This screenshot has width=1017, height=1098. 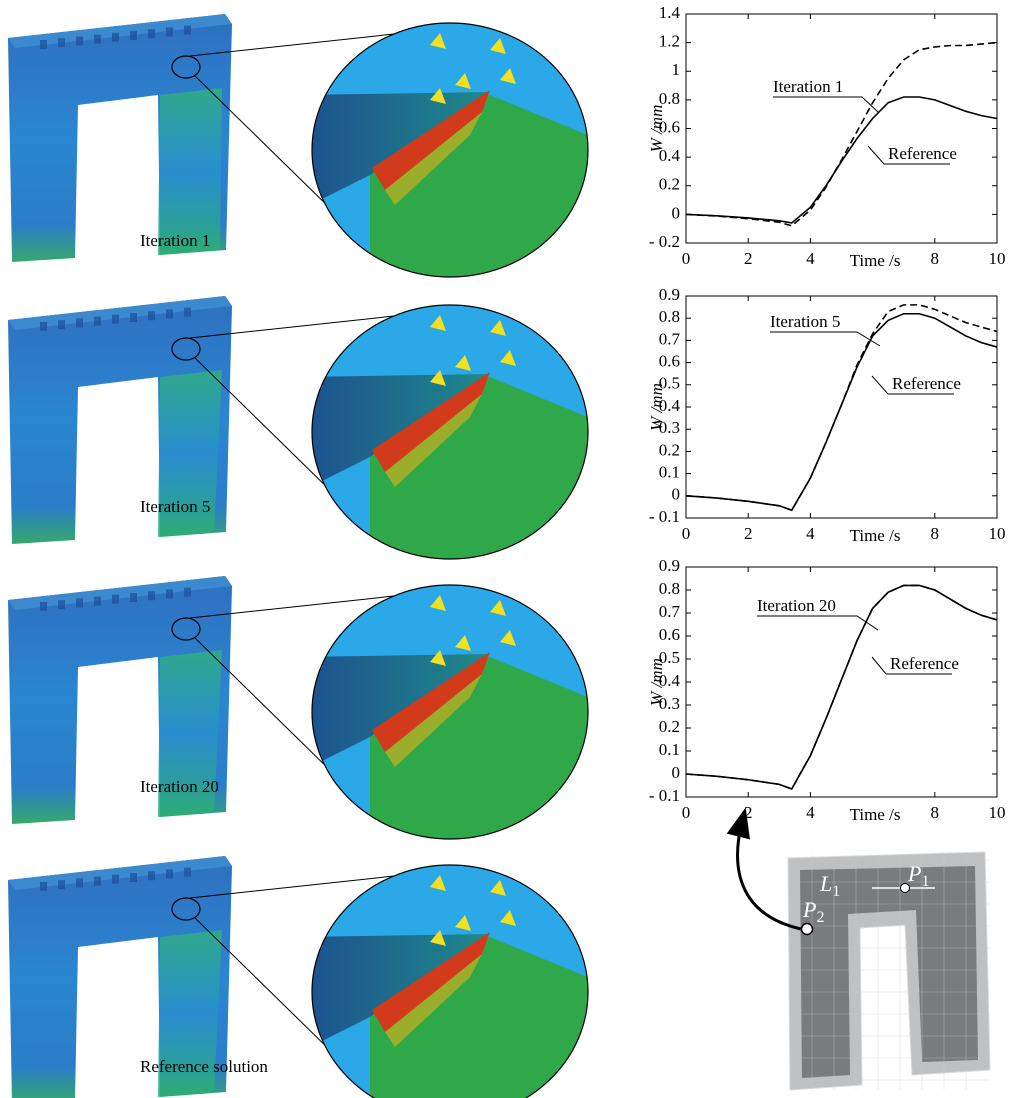 What do you see at coordinates (298, 977) in the screenshot?
I see `panel: Reference solution` at bounding box center [298, 977].